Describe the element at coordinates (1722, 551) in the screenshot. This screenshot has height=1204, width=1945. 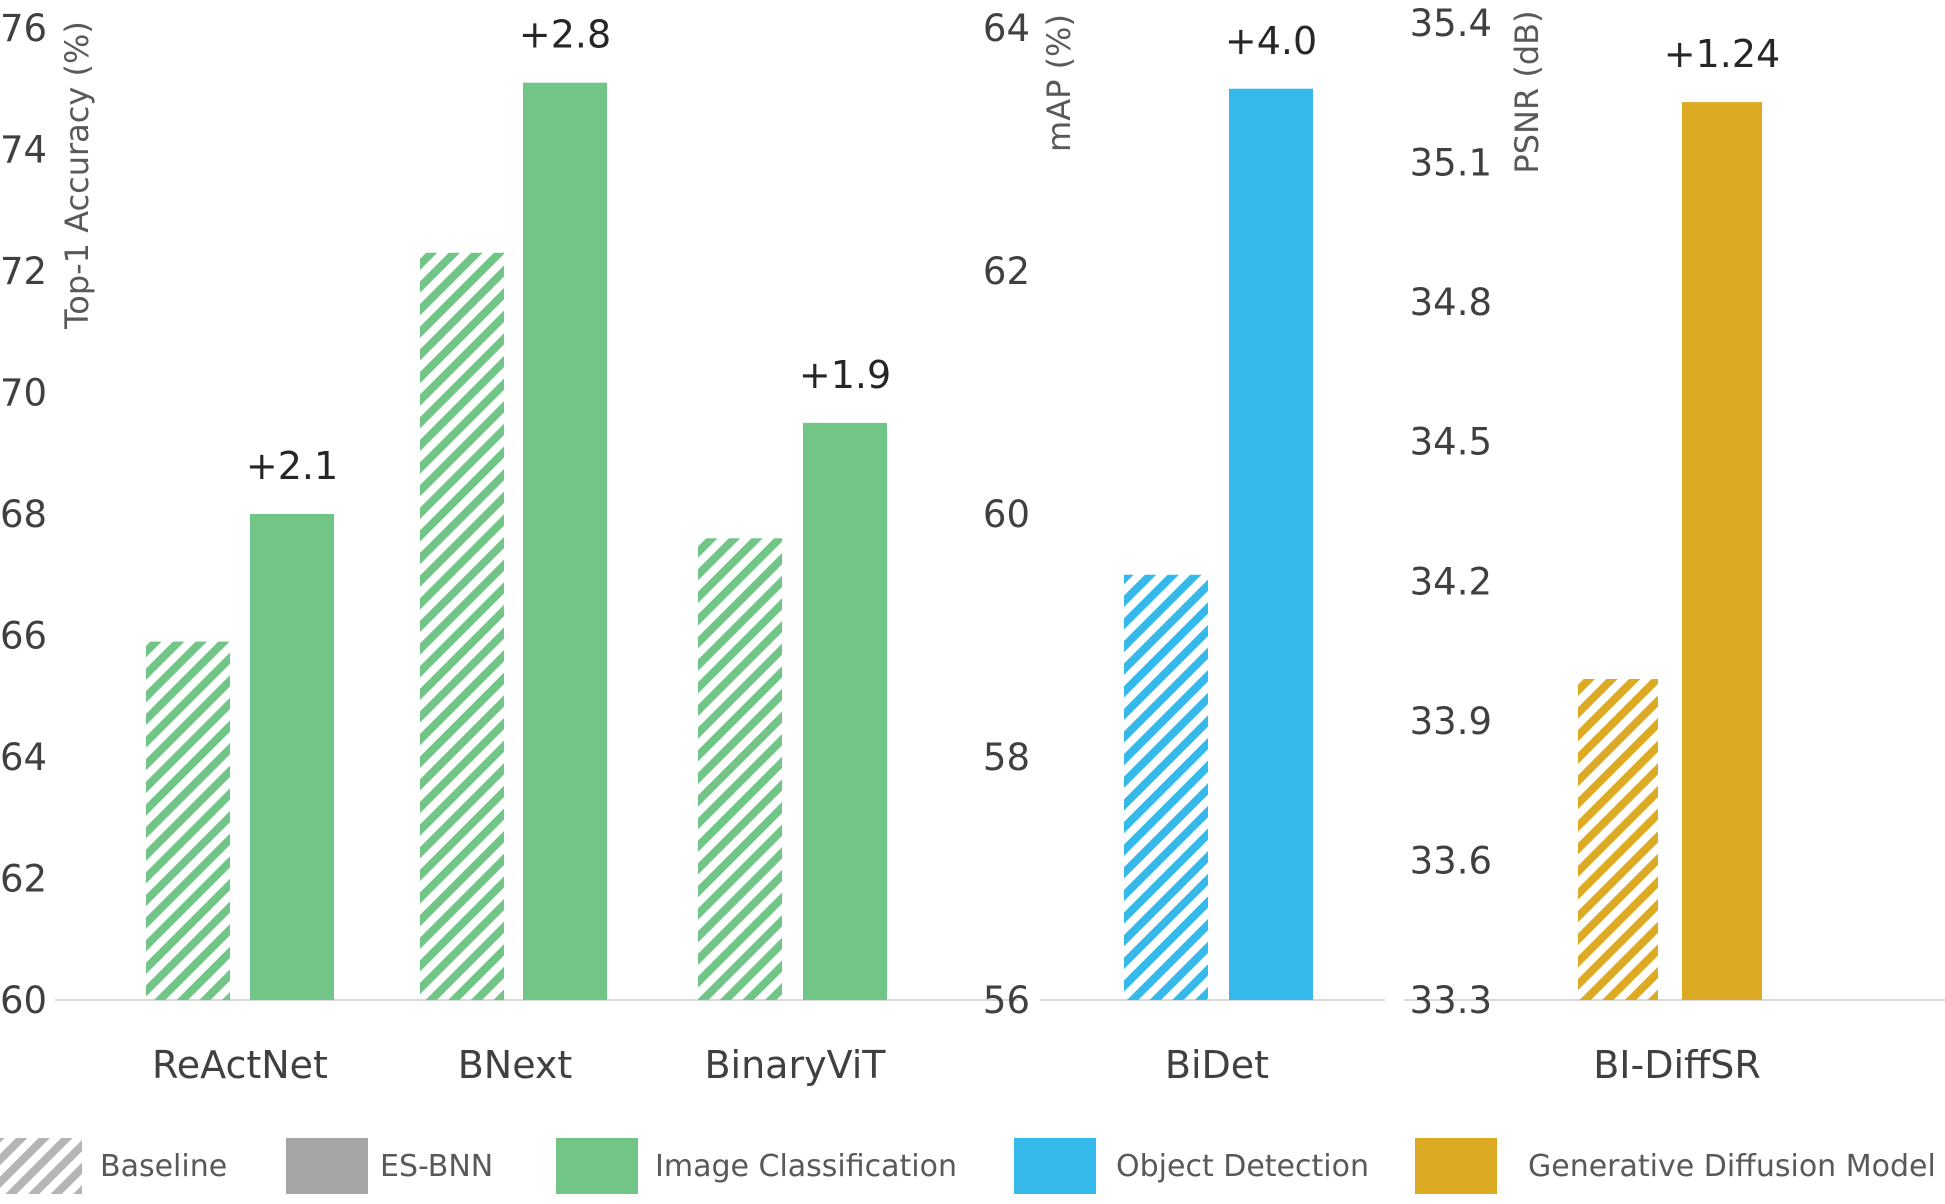
I see `bar-es-bnn-bi-diffsr` at that location.